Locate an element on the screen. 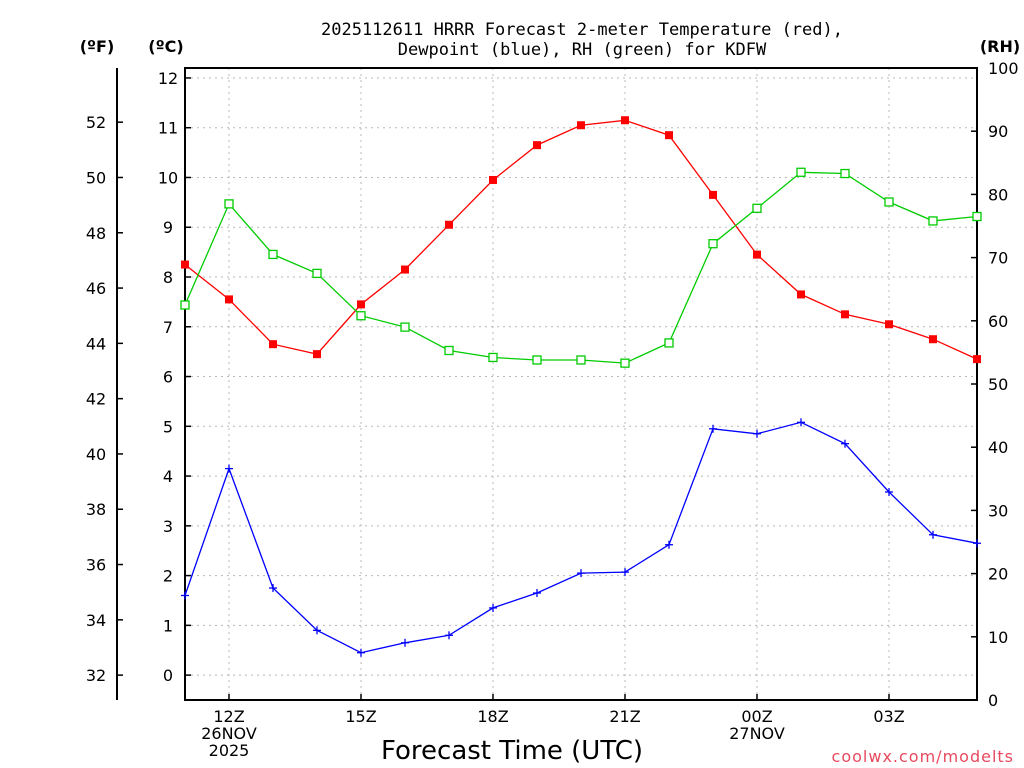 The height and width of the screenshot is (768, 1024). celsius-tick-label: 4 is located at coordinates (168, 476).